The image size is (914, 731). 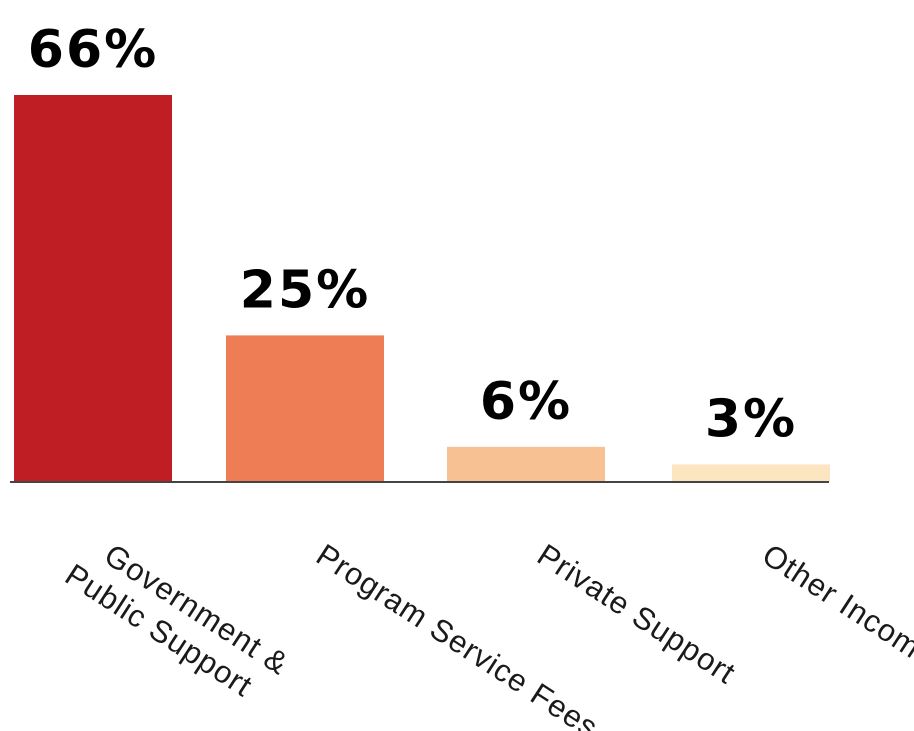 What do you see at coordinates (751, 419) in the screenshot?
I see `value-label-4: 3%` at bounding box center [751, 419].